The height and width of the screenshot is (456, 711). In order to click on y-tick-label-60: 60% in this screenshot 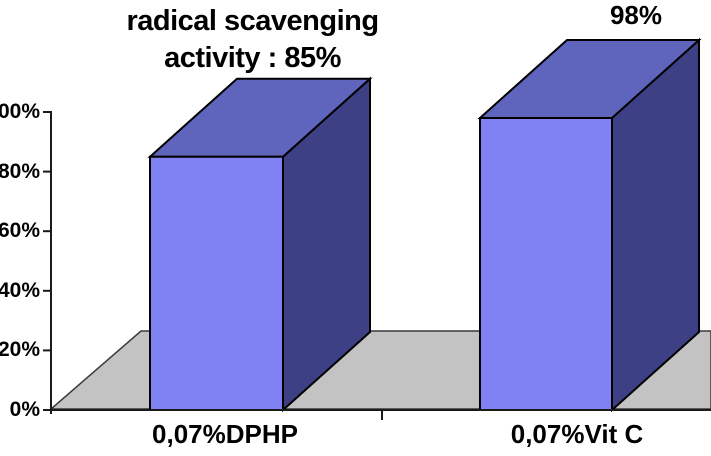, I will do `click(20, 231)`.